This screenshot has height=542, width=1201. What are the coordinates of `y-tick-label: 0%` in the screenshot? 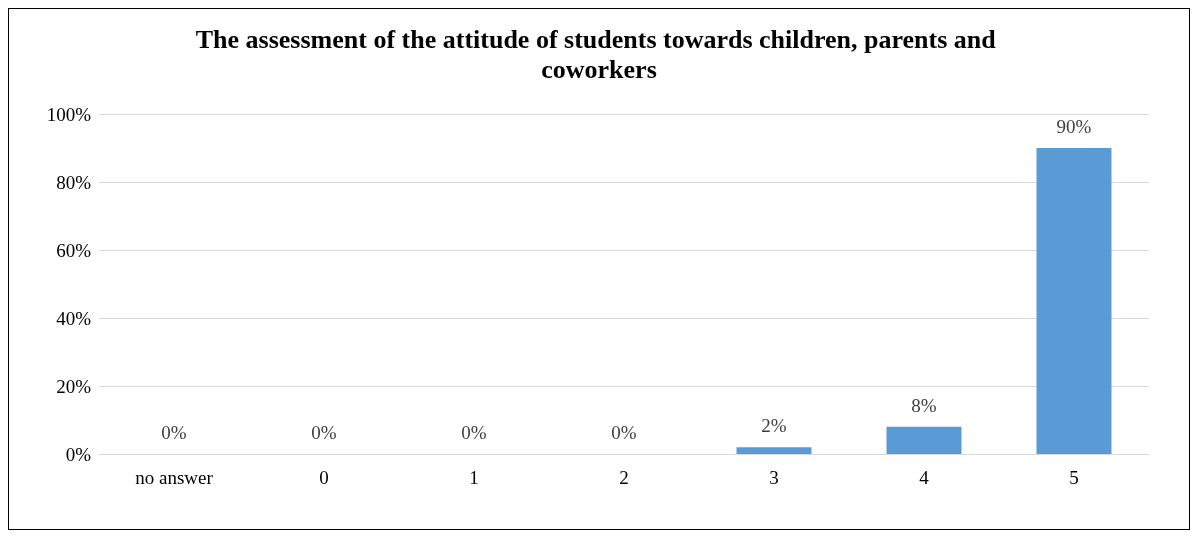 It's located at (78, 454).